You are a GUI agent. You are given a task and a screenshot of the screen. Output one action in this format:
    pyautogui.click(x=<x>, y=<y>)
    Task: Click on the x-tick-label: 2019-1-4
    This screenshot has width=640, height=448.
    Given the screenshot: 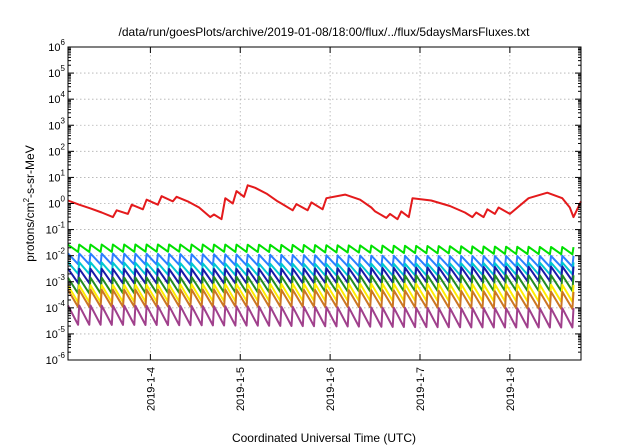 What is the action you would take?
    pyautogui.click(x=151, y=389)
    